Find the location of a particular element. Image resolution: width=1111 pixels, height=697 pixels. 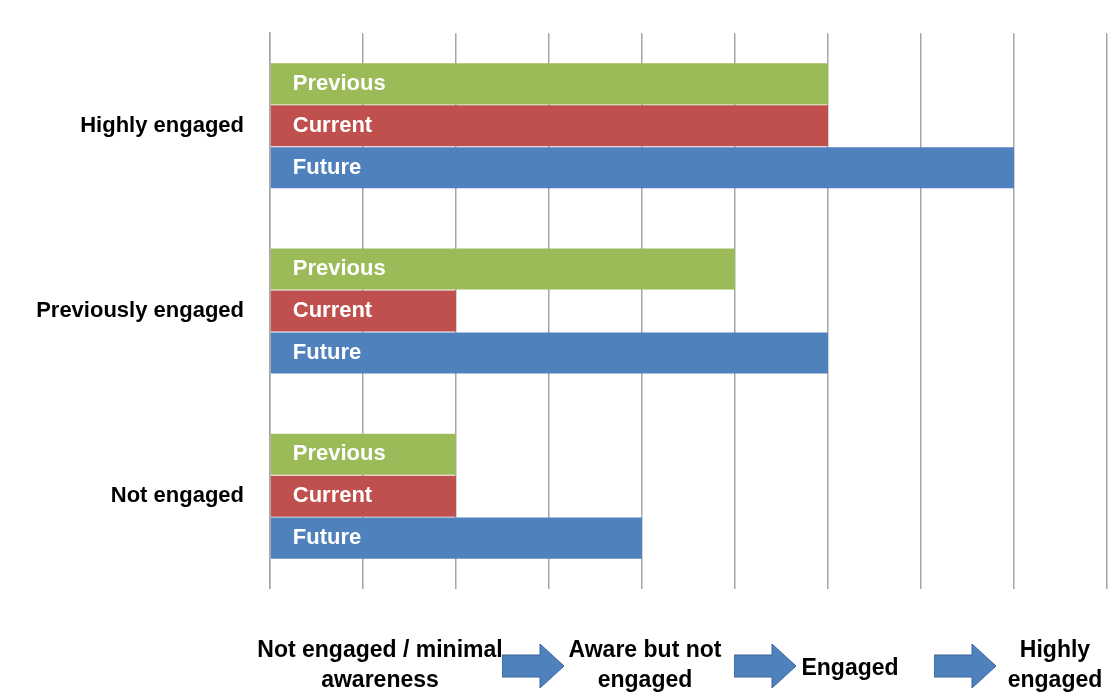

text: Not engaged / minimal awareness is located at coordinates (380, 664).